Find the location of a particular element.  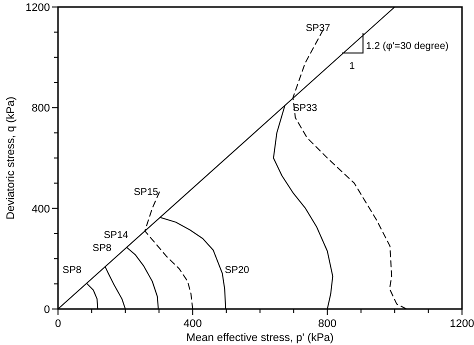

x-axis-title: Mean effective stress, p' (kPa) is located at coordinates (260, 338).